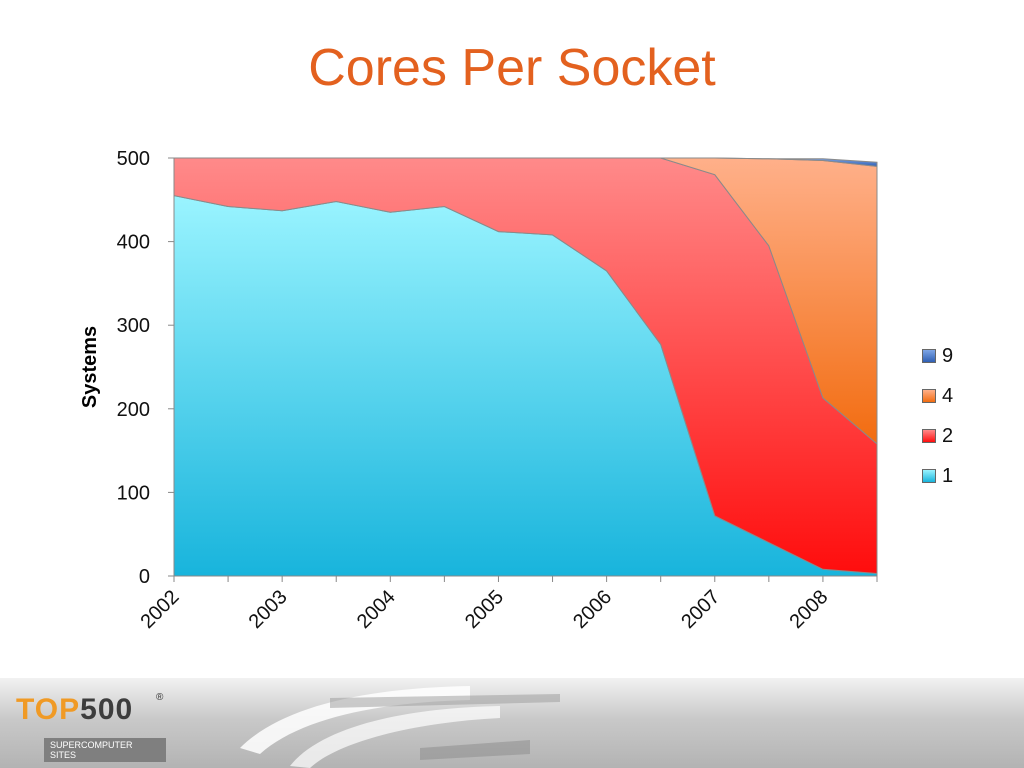 The width and height of the screenshot is (1024, 768). What do you see at coordinates (90, 367) in the screenshot?
I see `y-axis-label: Systems` at bounding box center [90, 367].